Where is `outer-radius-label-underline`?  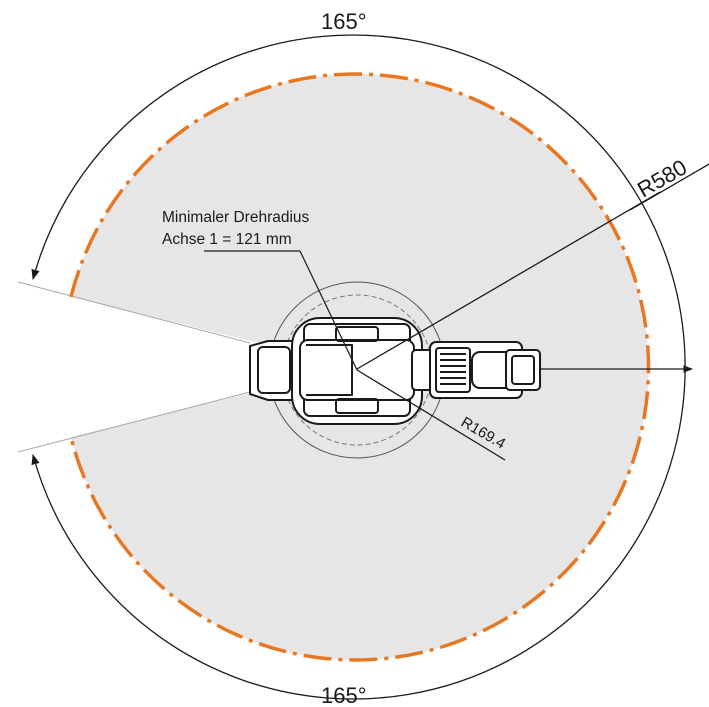
outer-radius-label-underline is located at coordinates (669, 187).